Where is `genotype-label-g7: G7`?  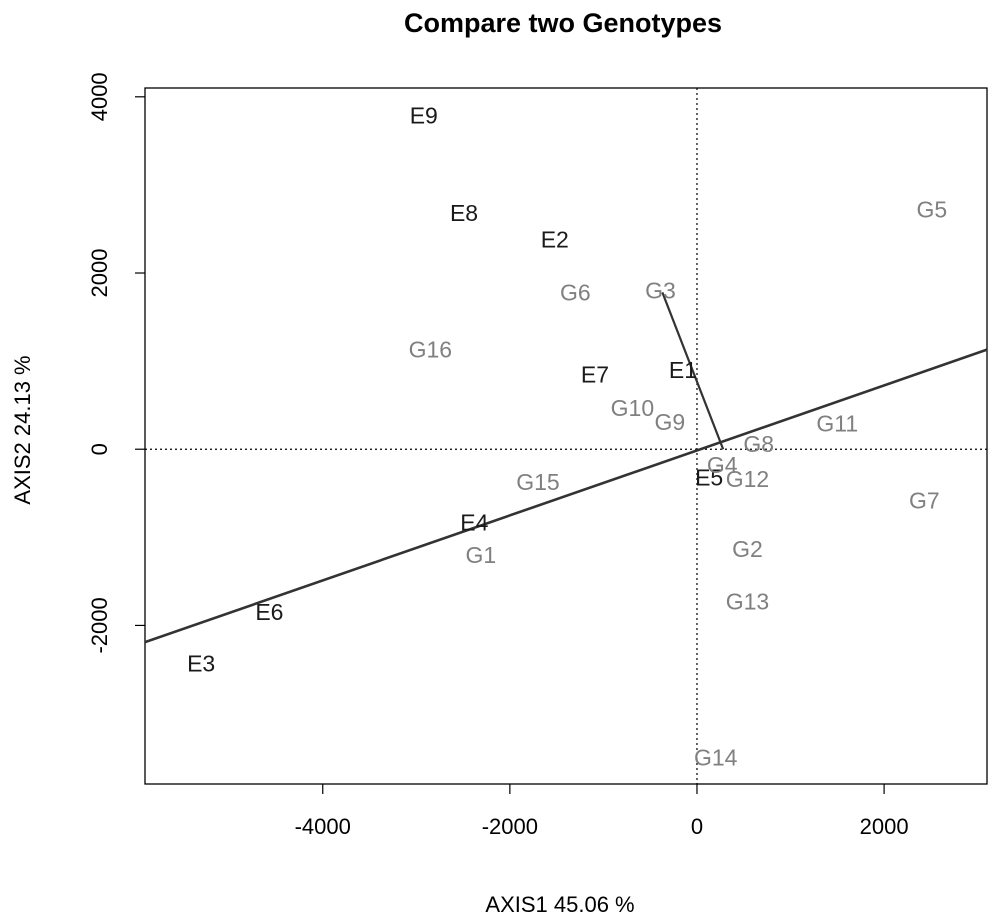 genotype-label-g7: G7 is located at coordinates (924, 500).